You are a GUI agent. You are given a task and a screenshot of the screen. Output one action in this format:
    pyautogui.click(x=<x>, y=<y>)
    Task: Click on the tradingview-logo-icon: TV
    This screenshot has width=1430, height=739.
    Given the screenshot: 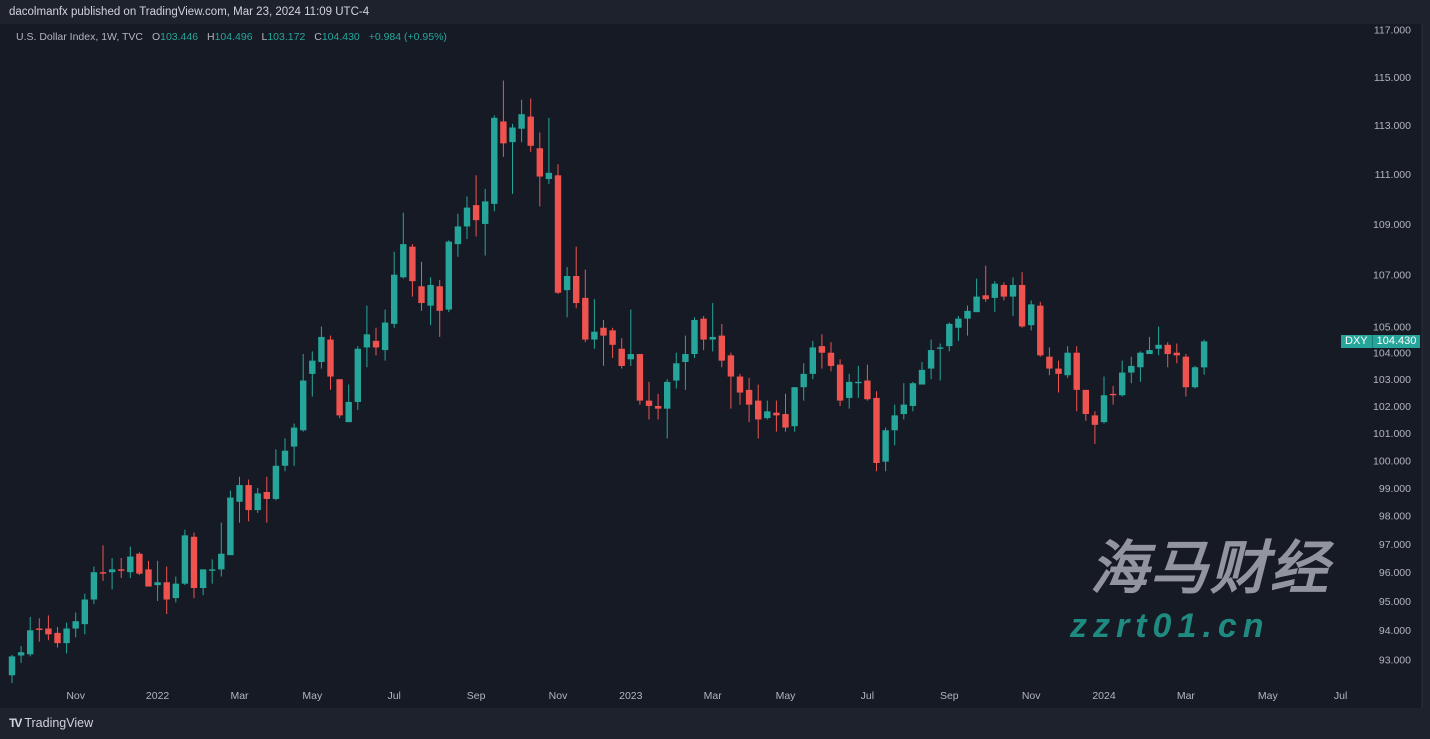 What is the action you would take?
    pyautogui.click(x=15, y=723)
    